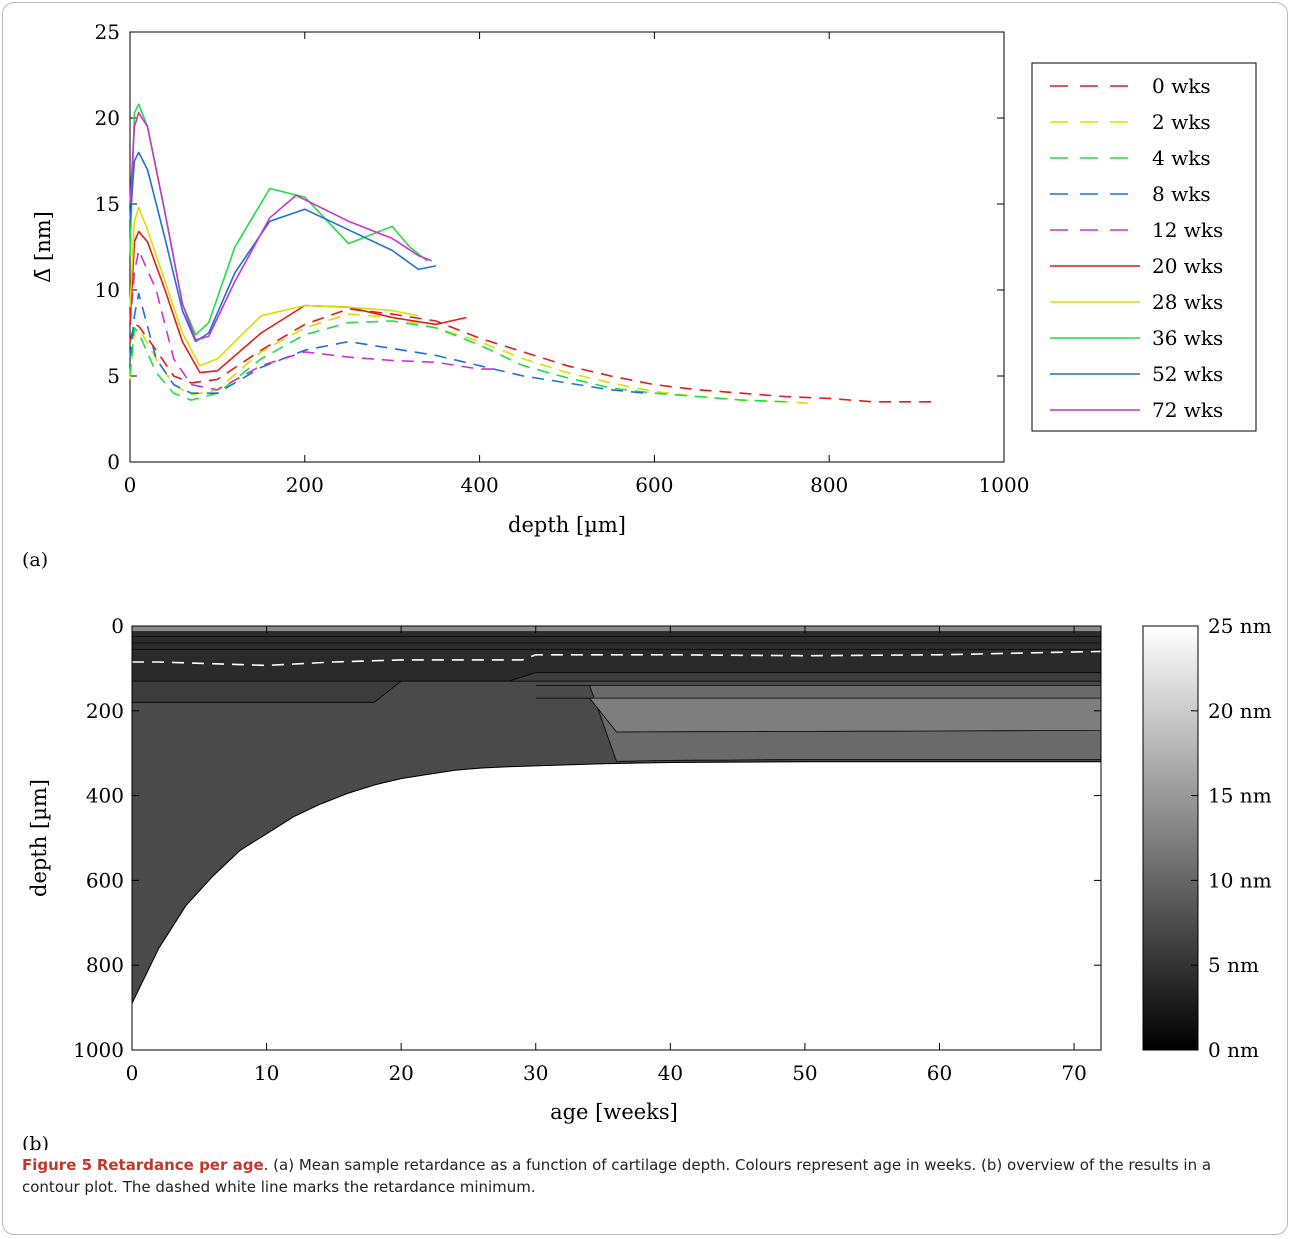  I want to click on series-line-52-wks, so click(283, 247).